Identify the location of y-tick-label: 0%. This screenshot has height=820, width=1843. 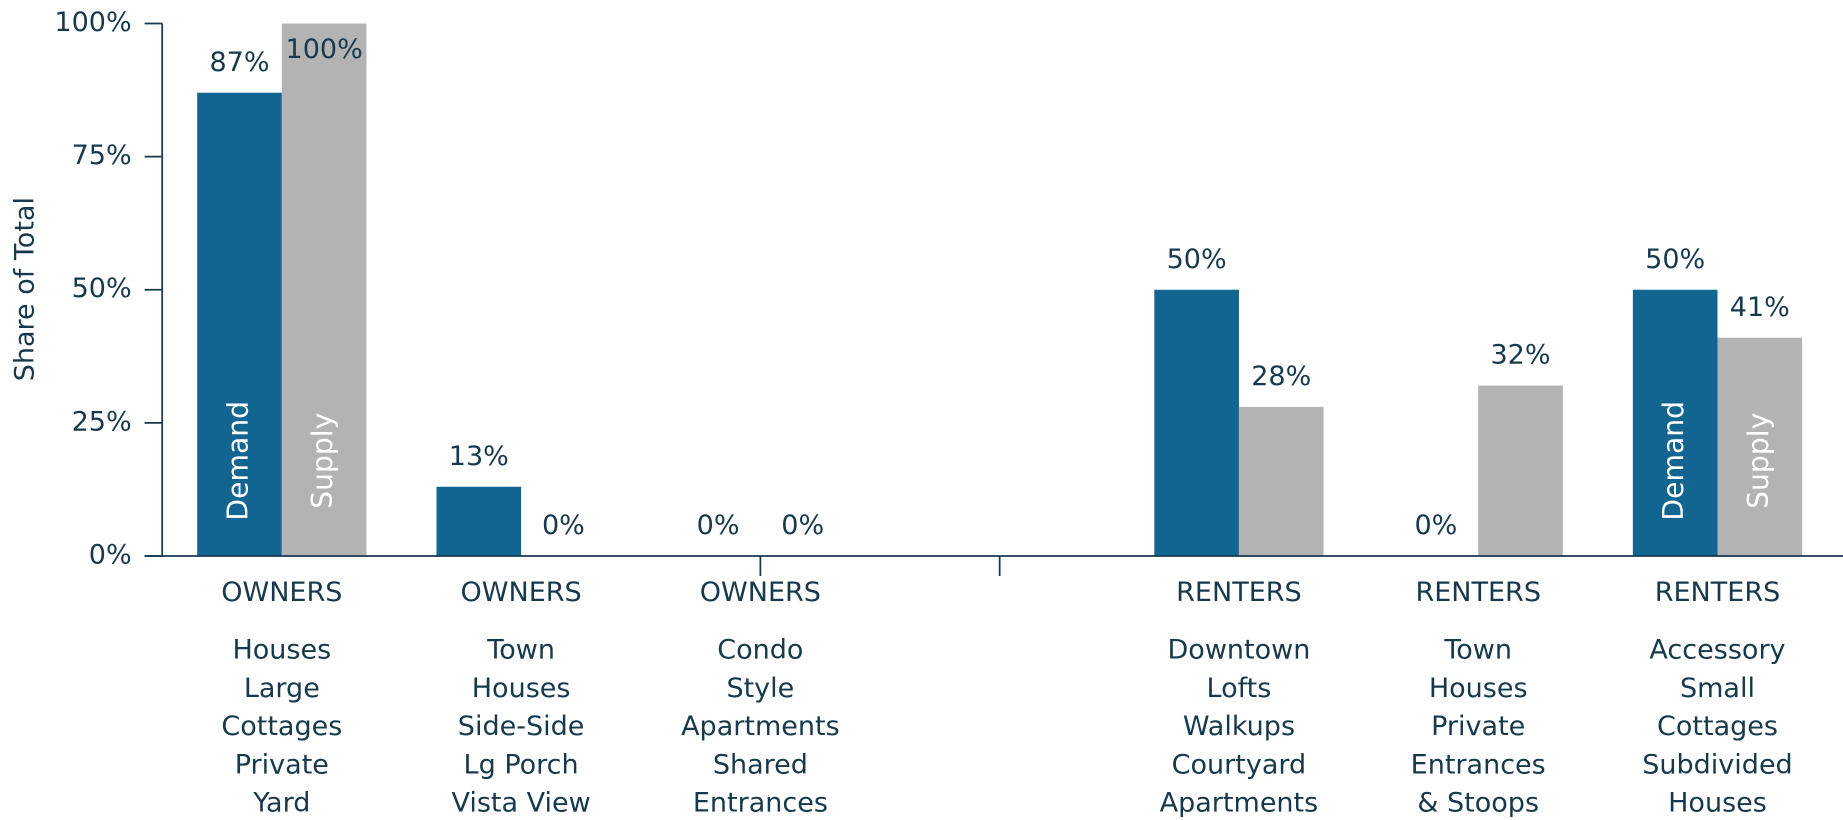
(110, 554).